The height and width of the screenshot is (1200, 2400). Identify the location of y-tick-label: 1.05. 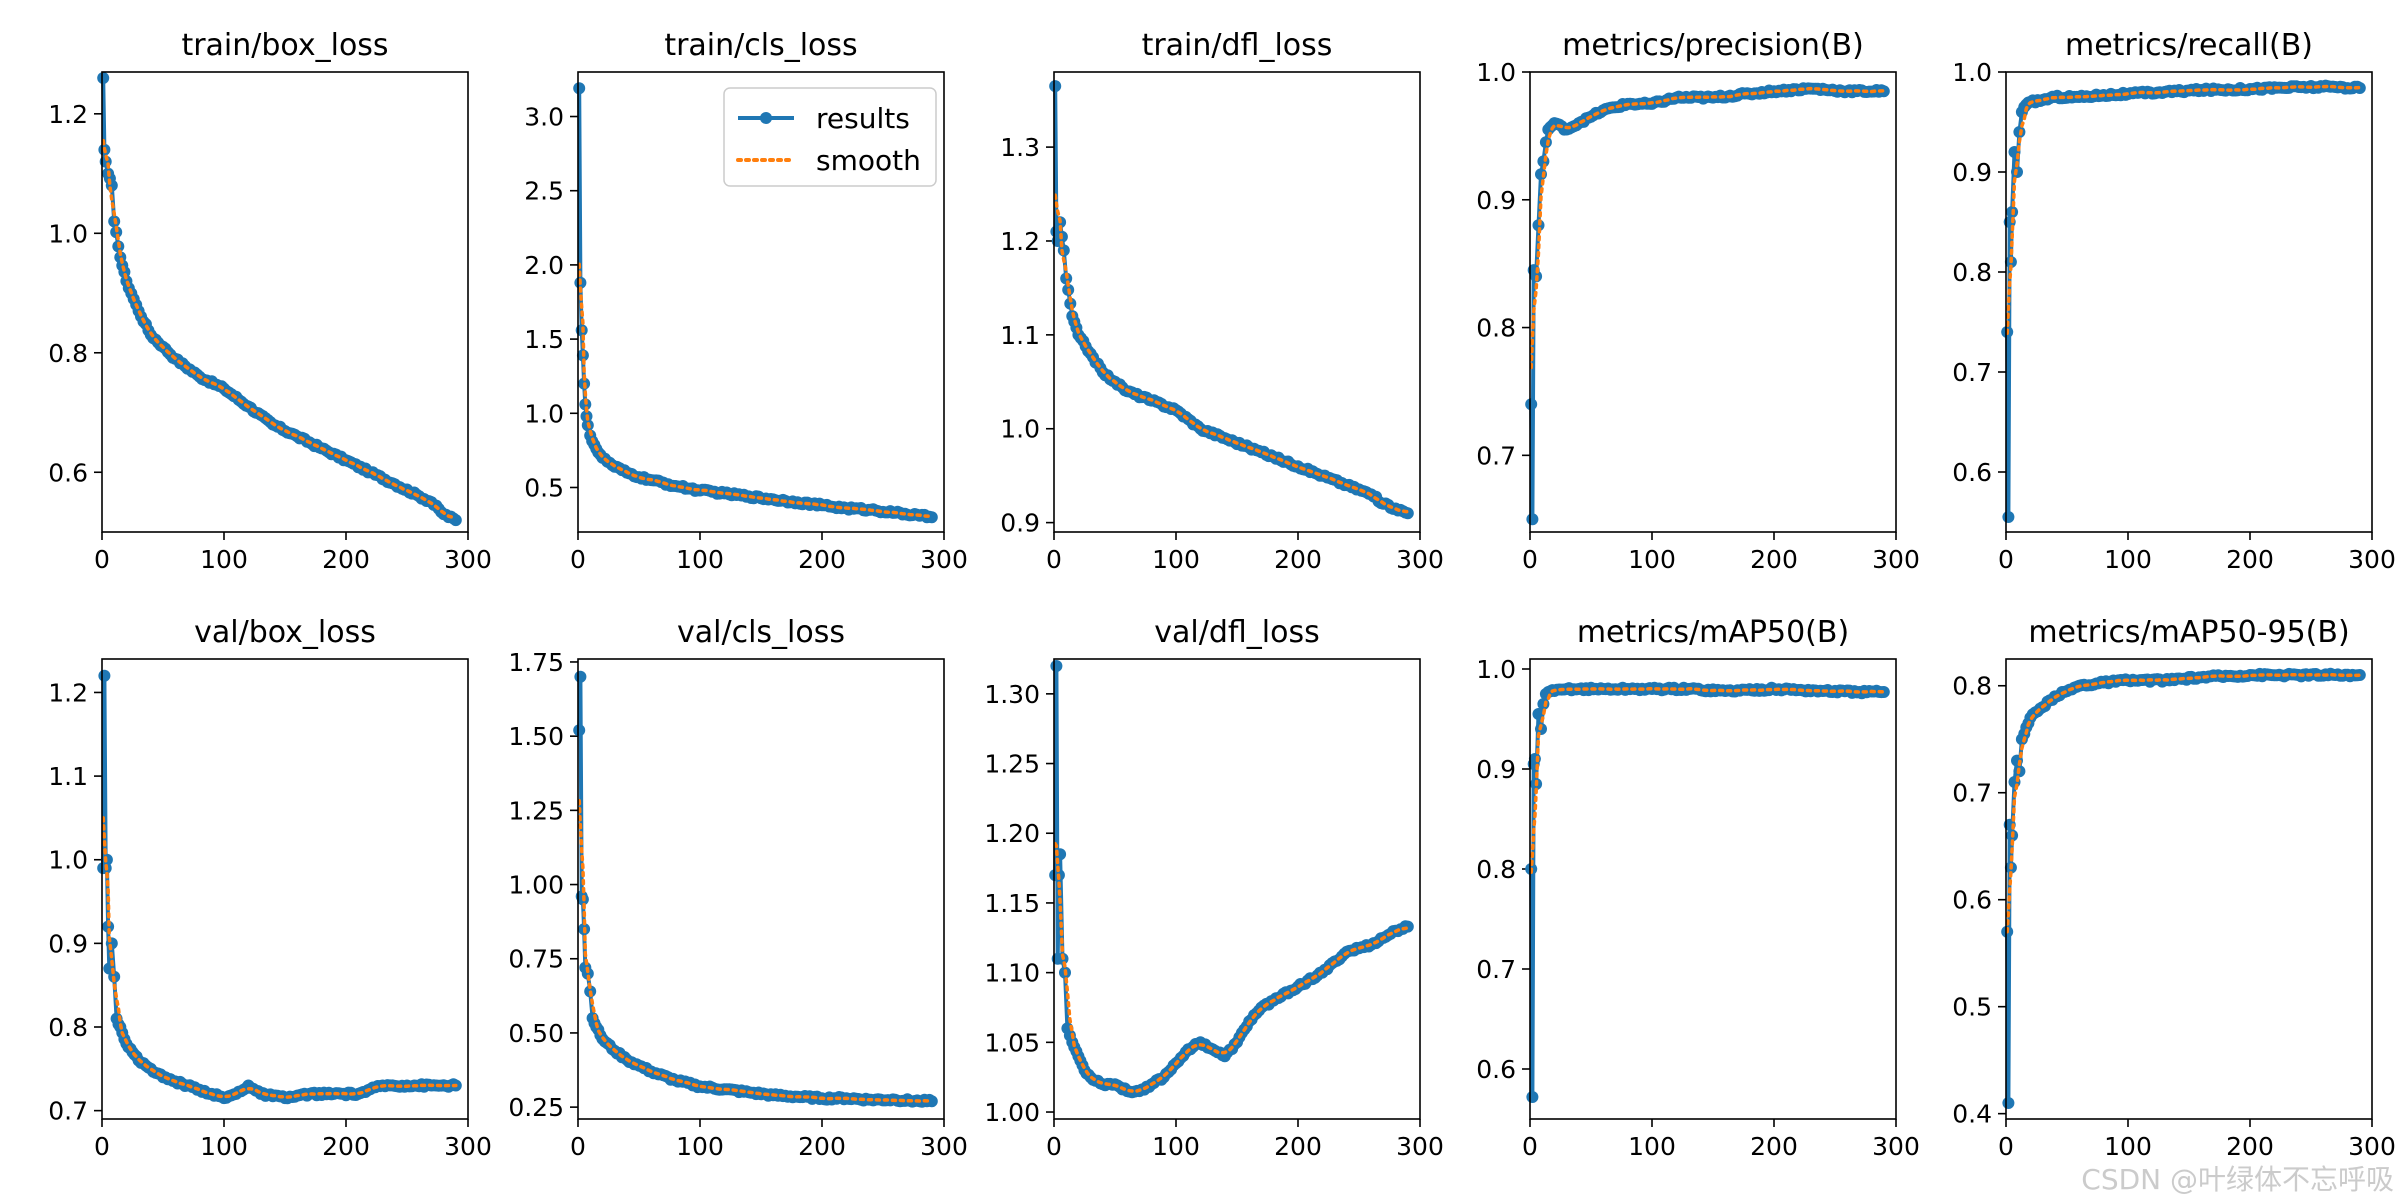
(1012, 1042).